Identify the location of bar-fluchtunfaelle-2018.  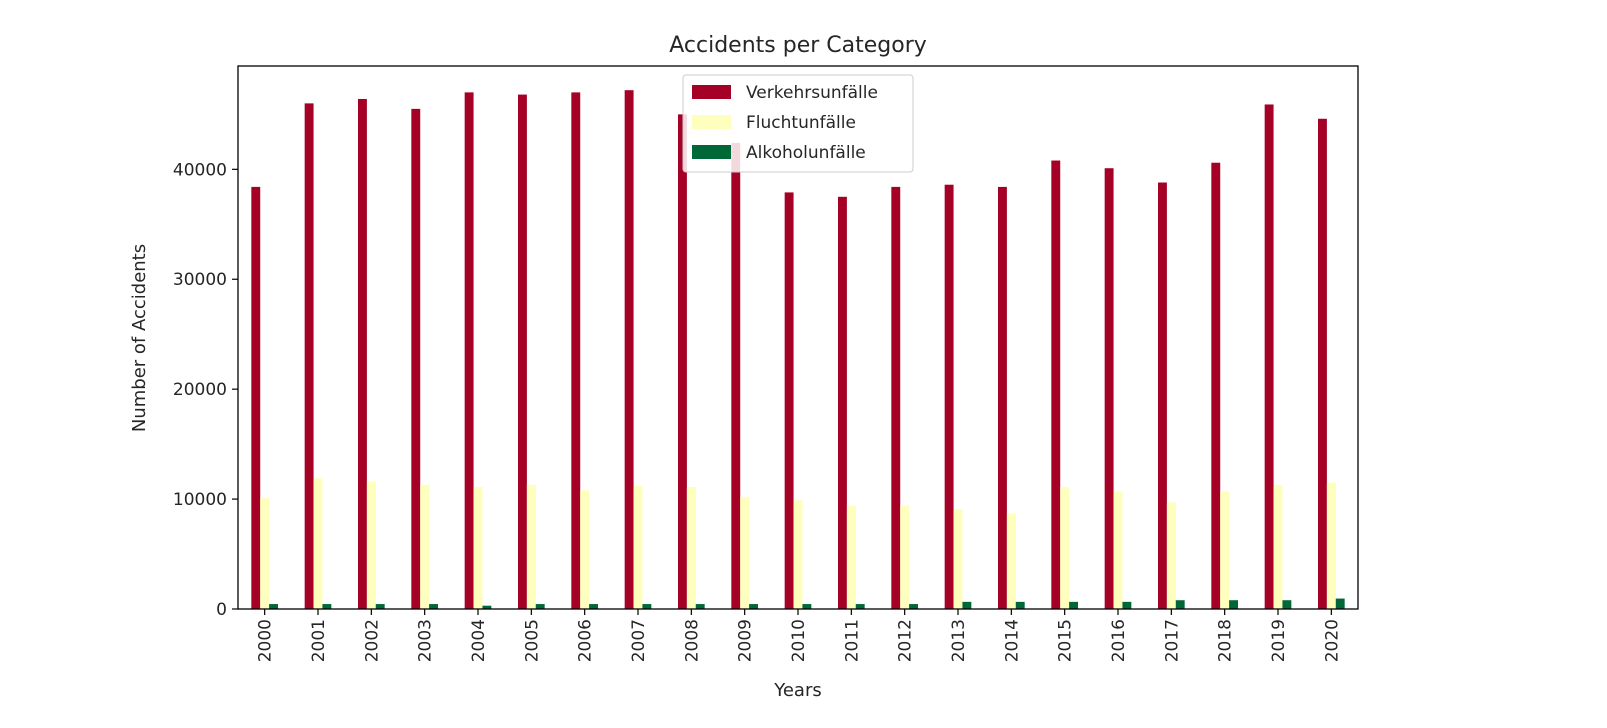
(1225, 550).